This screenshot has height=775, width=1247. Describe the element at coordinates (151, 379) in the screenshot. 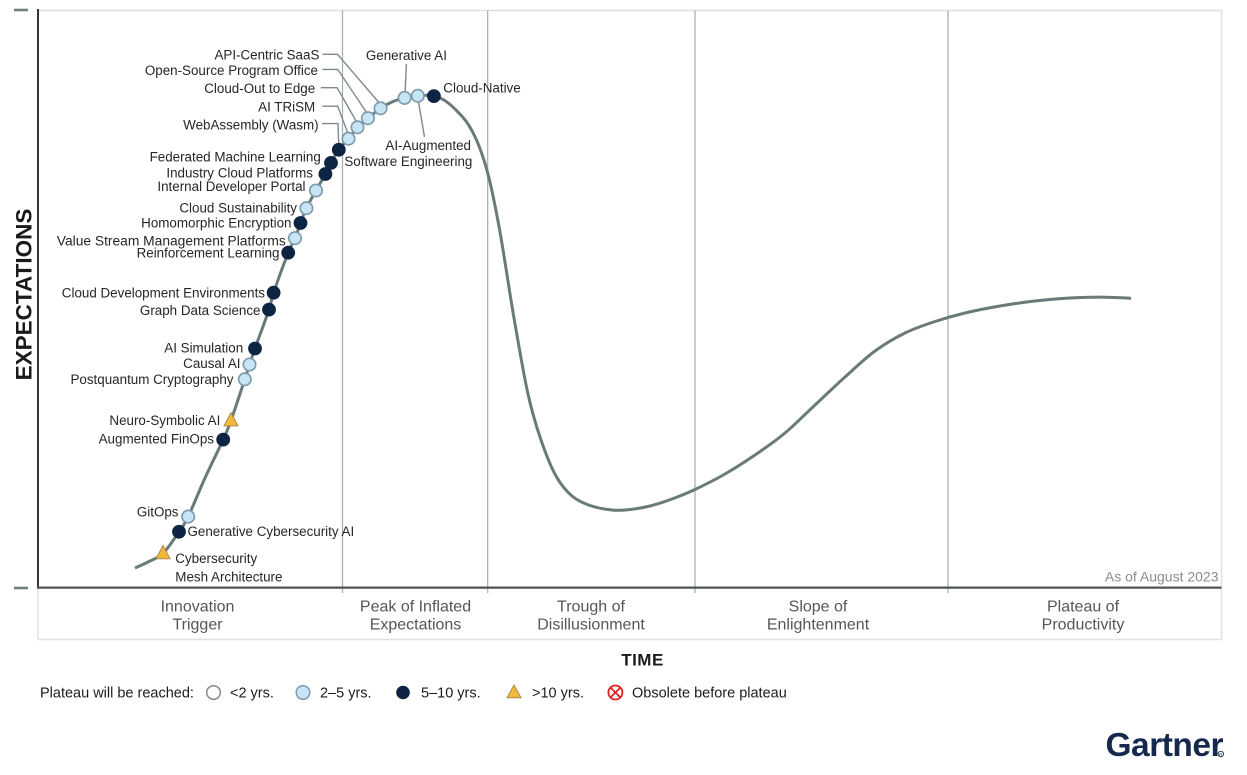

I see `svg-text: Postquantum Cryptography` at that location.